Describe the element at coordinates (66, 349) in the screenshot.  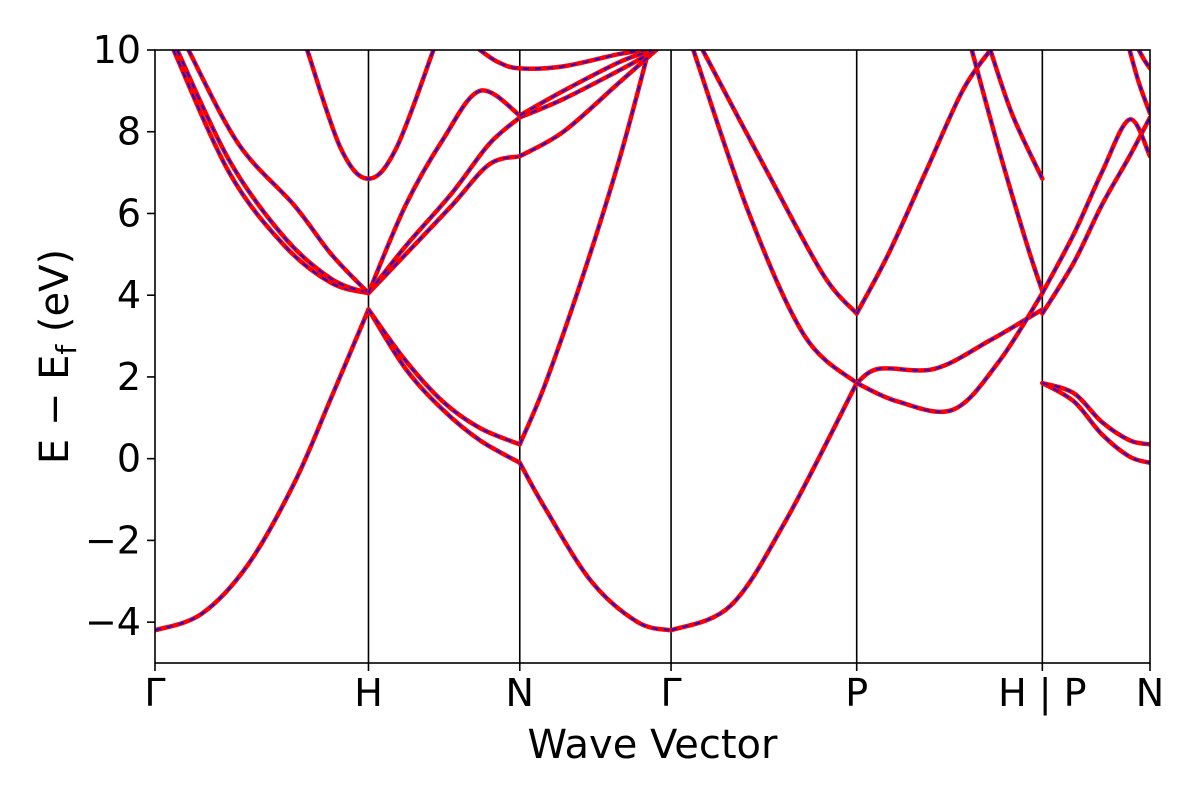
I see `y-axis-title-subscript: f` at that location.